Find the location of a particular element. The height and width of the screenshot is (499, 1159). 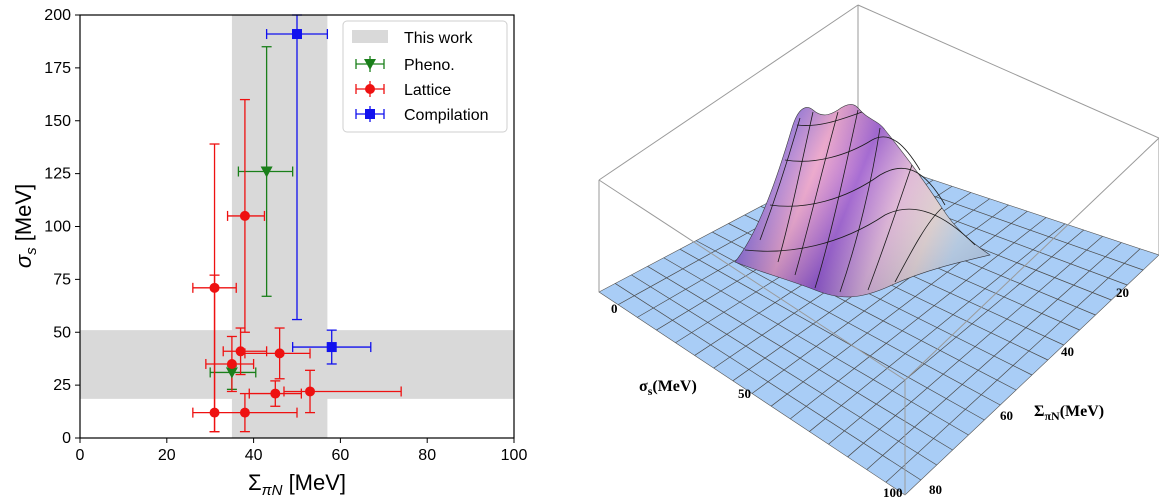

x-tick-label: 40 is located at coordinates (254, 455).